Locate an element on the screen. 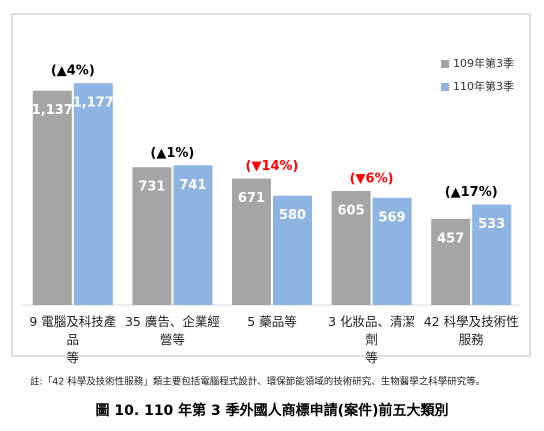 Image resolution: width=544 pixels, height=431 pixels. change-label: (▲17%) is located at coordinates (471, 192).